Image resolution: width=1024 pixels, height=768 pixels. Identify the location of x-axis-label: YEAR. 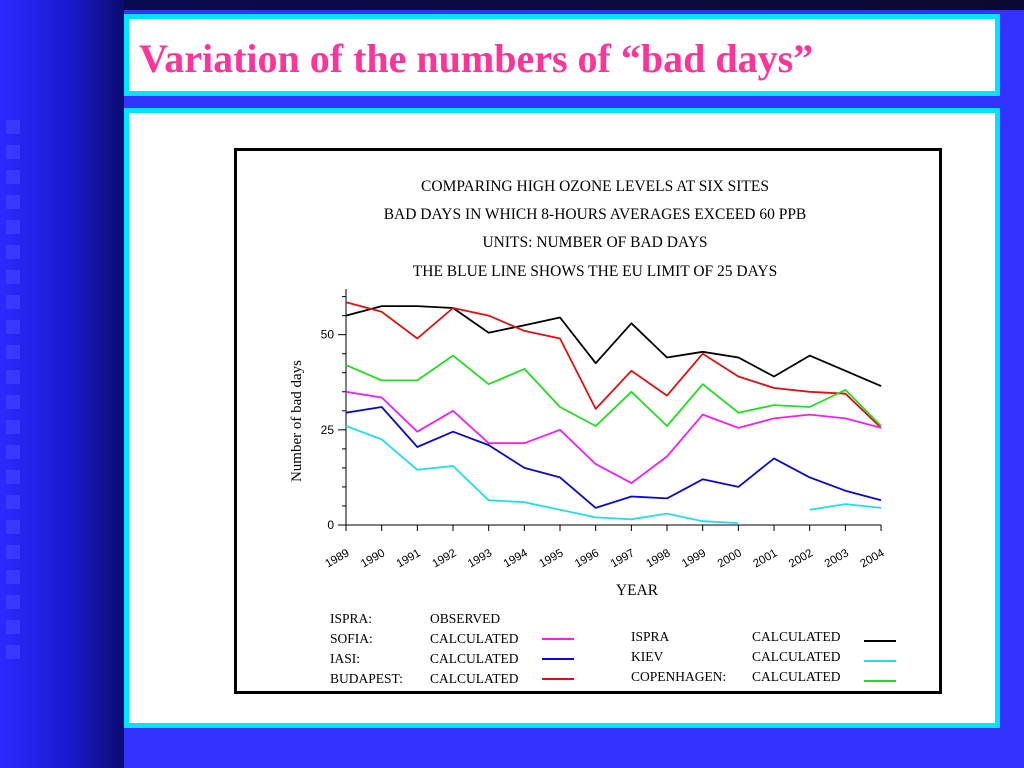
(637, 590).